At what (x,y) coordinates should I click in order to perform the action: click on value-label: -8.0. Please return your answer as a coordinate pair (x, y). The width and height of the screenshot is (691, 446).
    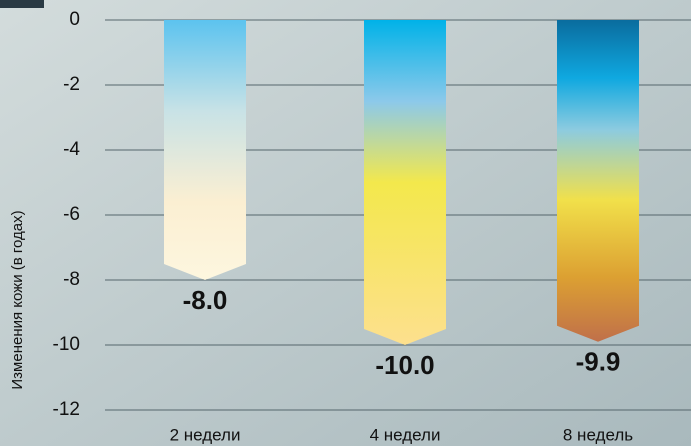
    Looking at the image, I should click on (205, 300).